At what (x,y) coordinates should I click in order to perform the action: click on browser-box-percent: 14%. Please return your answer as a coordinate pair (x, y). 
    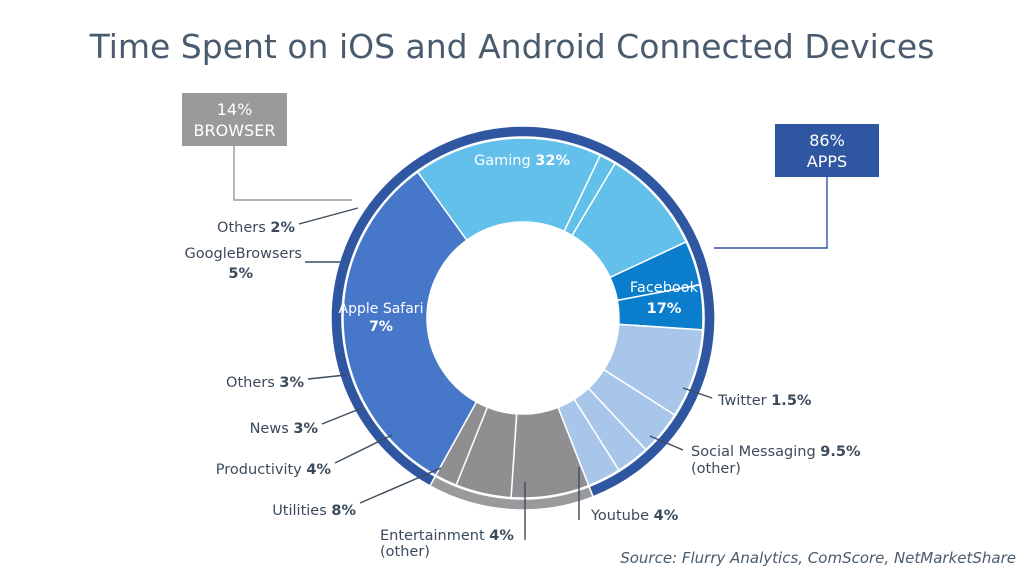
    Looking at the image, I should click on (235, 109).